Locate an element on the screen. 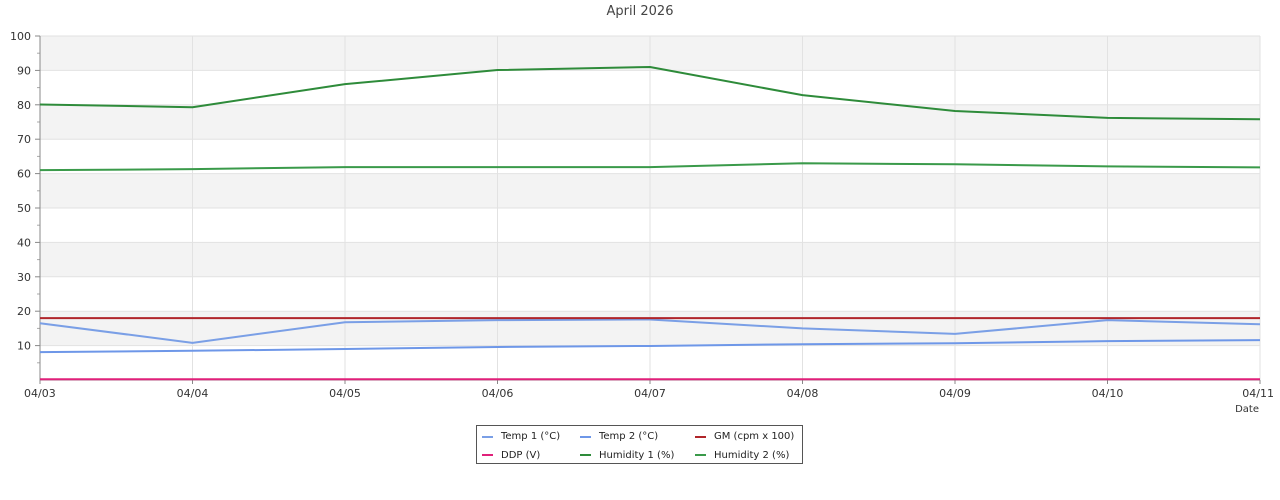 This screenshot has height=500, width=1280. legend-item: DDP (V) is located at coordinates (531, 455).